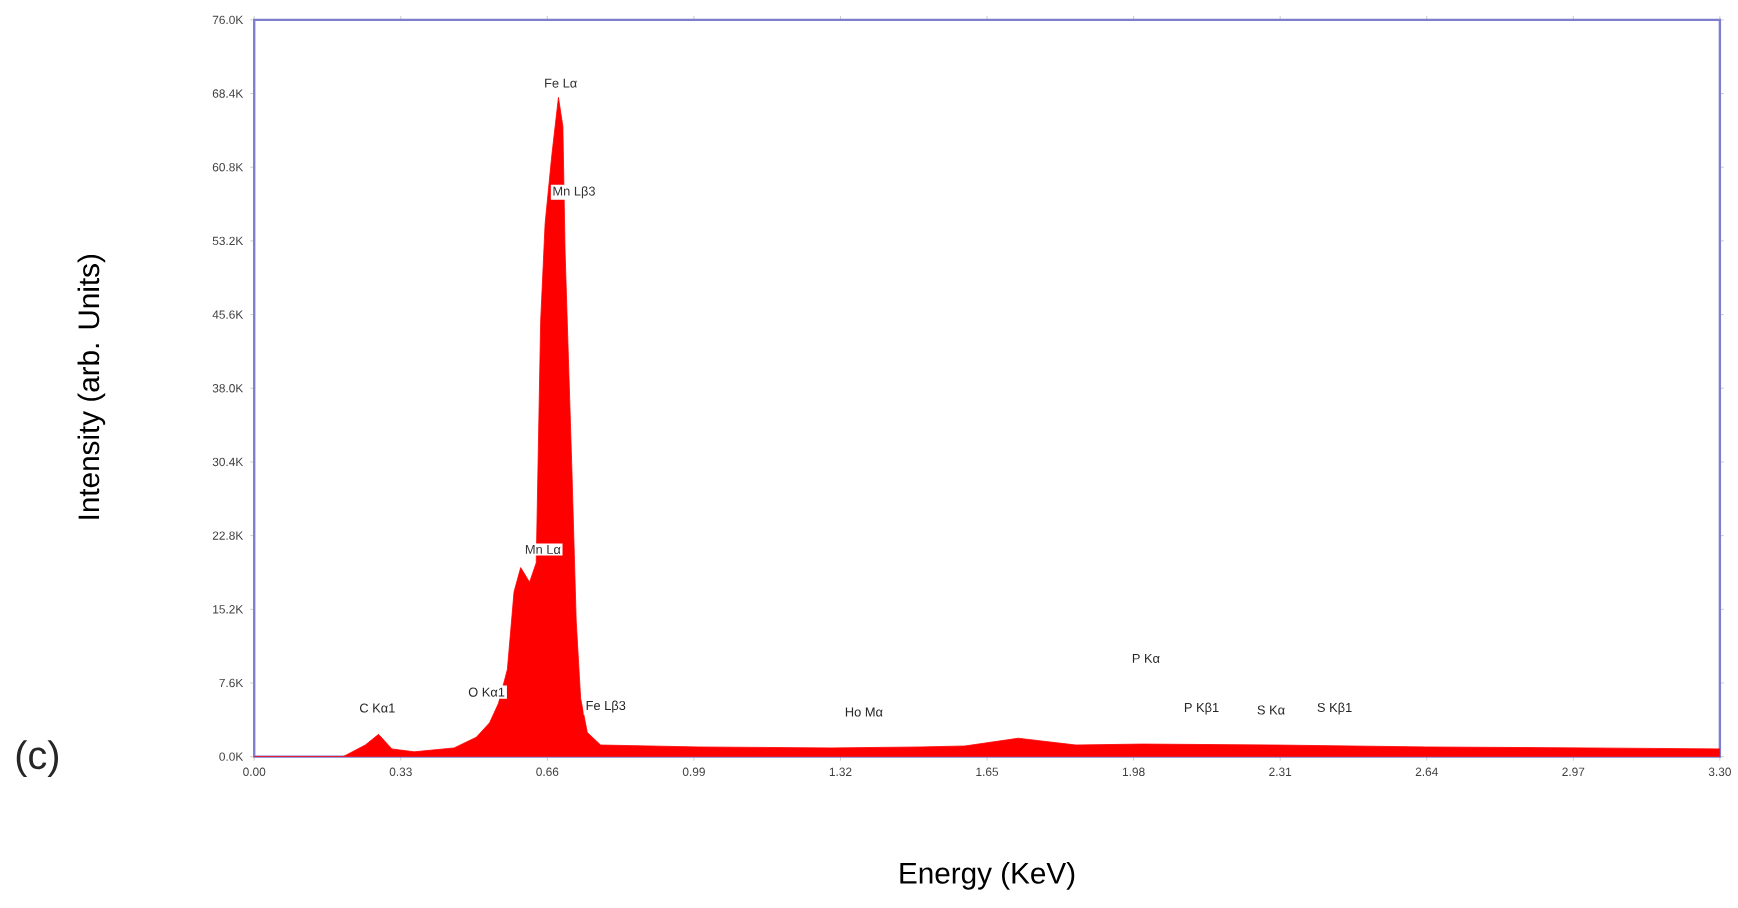 This screenshot has width=1738, height=908. What do you see at coordinates (37, 759) in the screenshot?
I see `text: (c)` at bounding box center [37, 759].